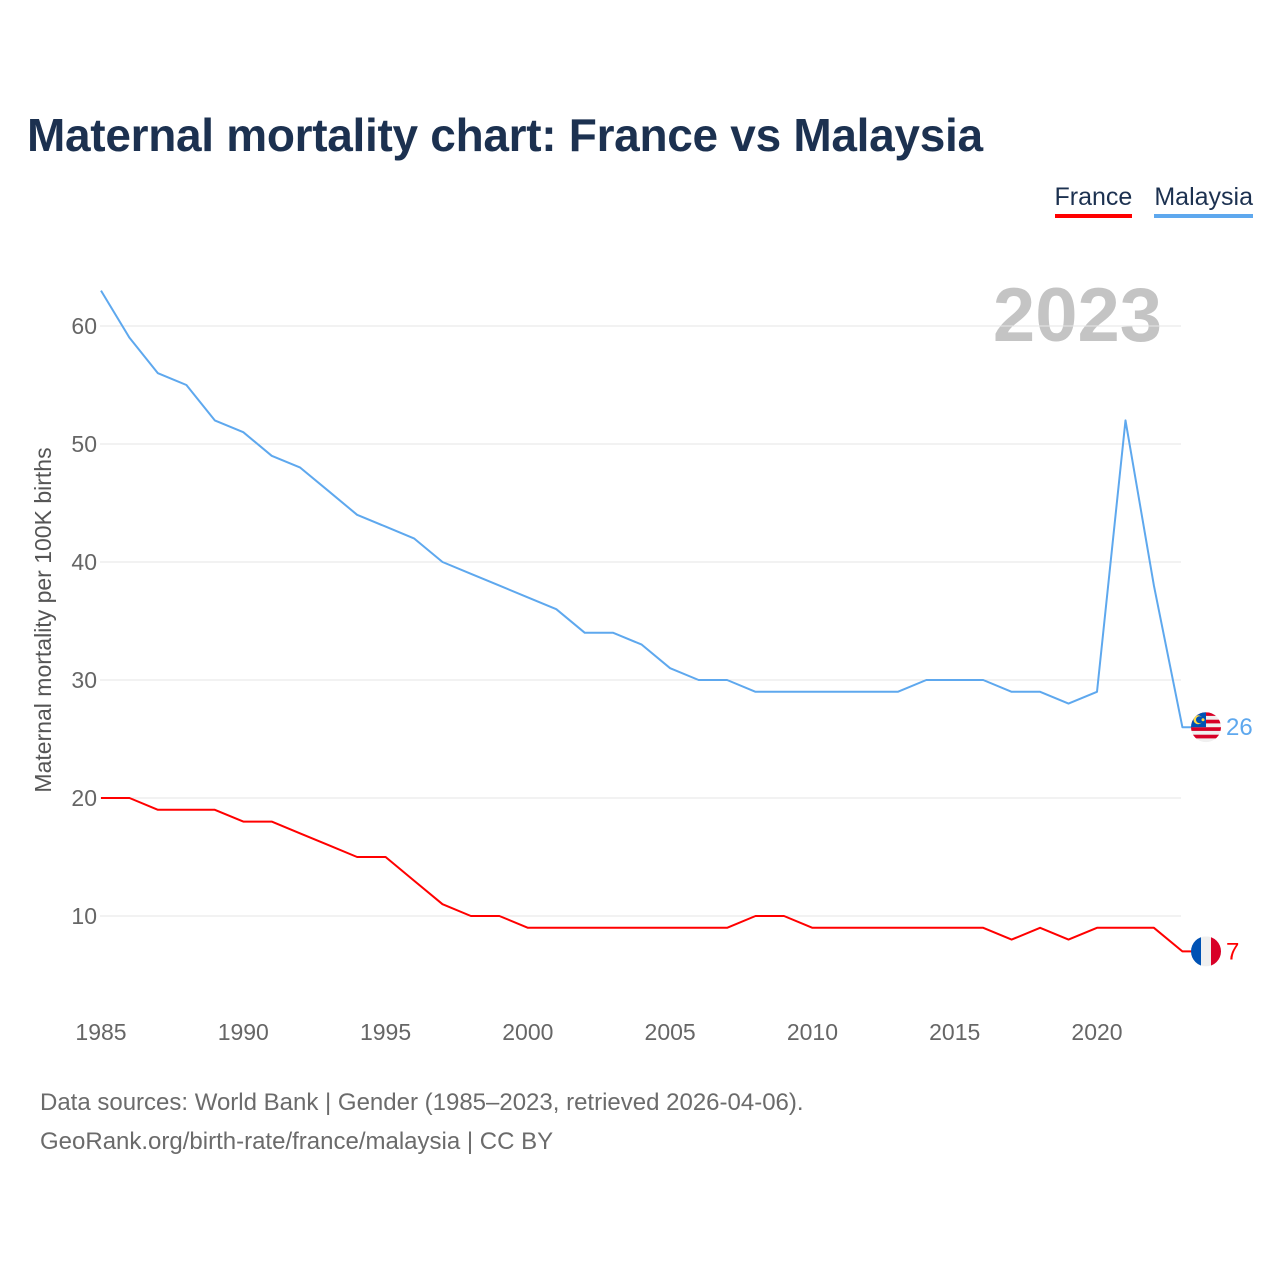 The image size is (1280, 1280). What do you see at coordinates (243, 1032) in the screenshot?
I see `x-tick-label: 1990` at bounding box center [243, 1032].